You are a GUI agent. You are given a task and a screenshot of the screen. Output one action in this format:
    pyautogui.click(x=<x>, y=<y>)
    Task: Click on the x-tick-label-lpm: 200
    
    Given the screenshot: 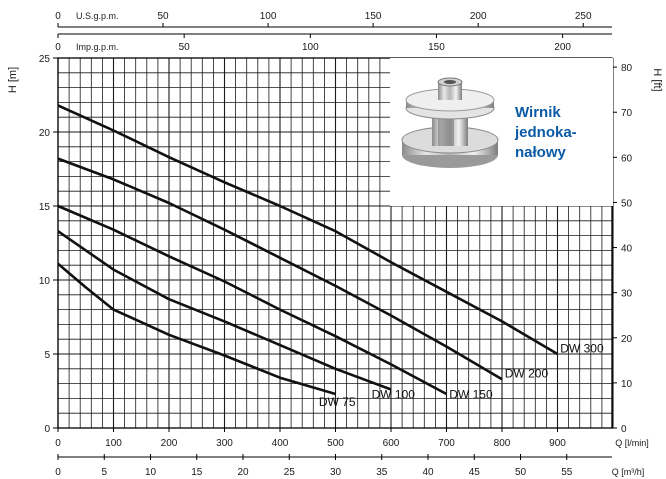 What is the action you would take?
    pyautogui.click(x=169, y=443)
    